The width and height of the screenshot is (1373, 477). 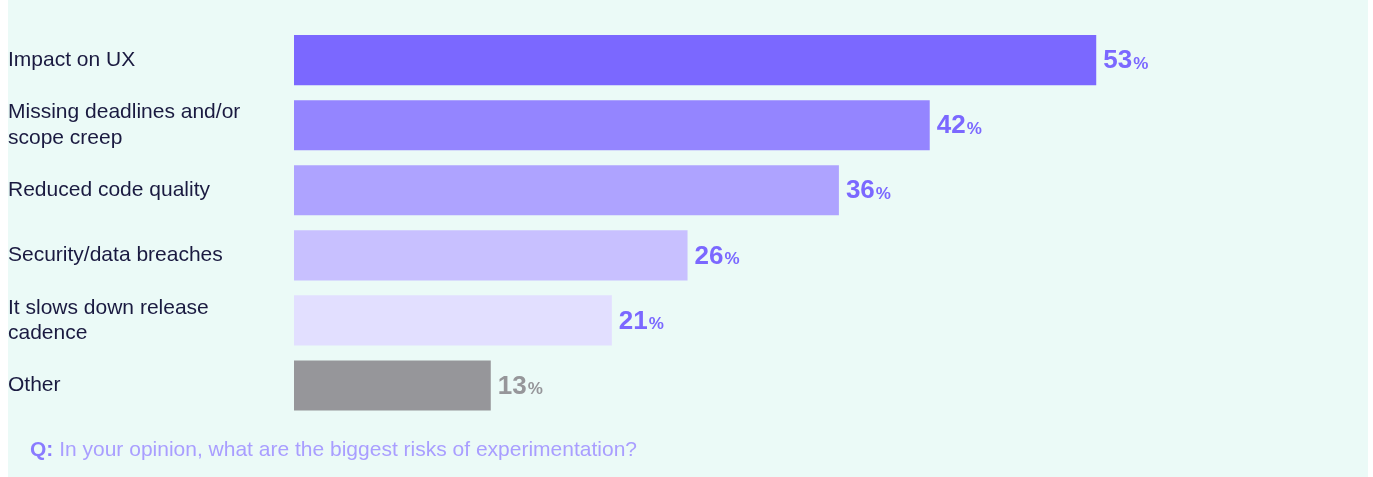 What do you see at coordinates (115, 254) in the screenshot?
I see `y-tick-label: Security/data breaches` at bounding box center [115, 254].